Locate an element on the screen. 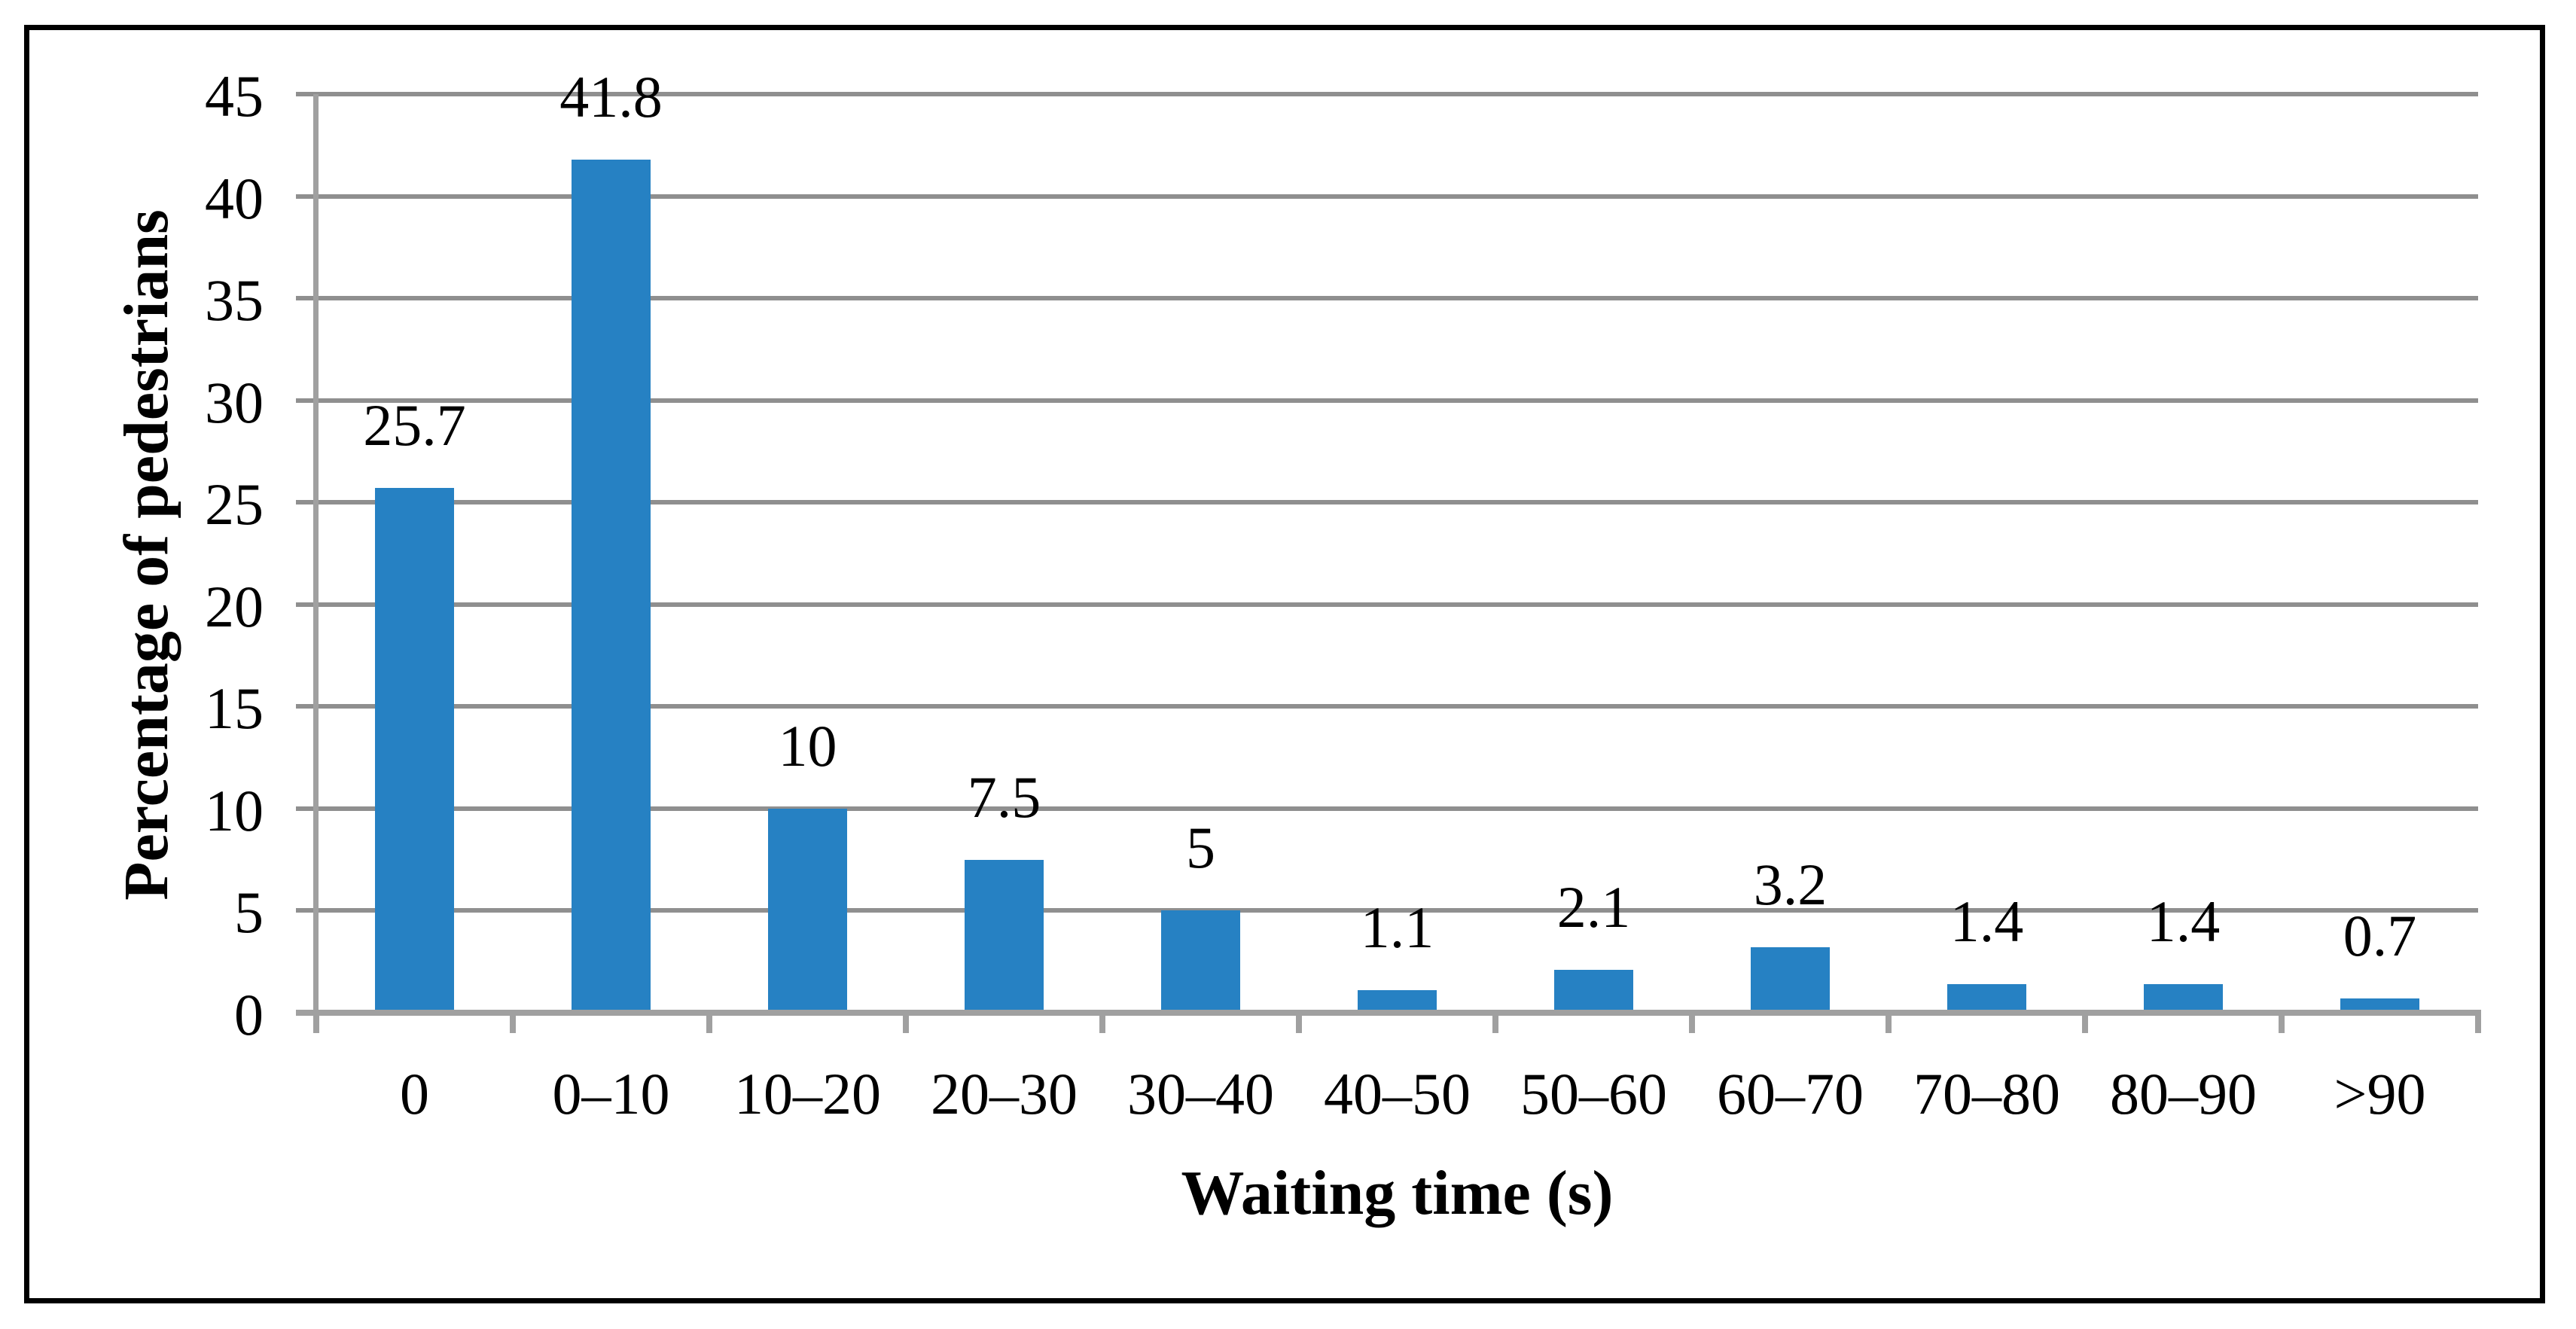 Image resolution: width=2576 pixels, height=1329 pixels. x-tick-label: 0–10 is located at coordinates (611, 1093).